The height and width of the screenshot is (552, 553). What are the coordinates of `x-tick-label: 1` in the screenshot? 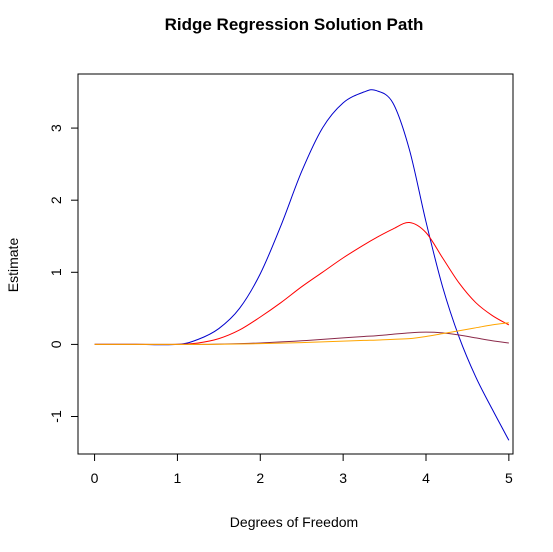 It's located at (178, 478).